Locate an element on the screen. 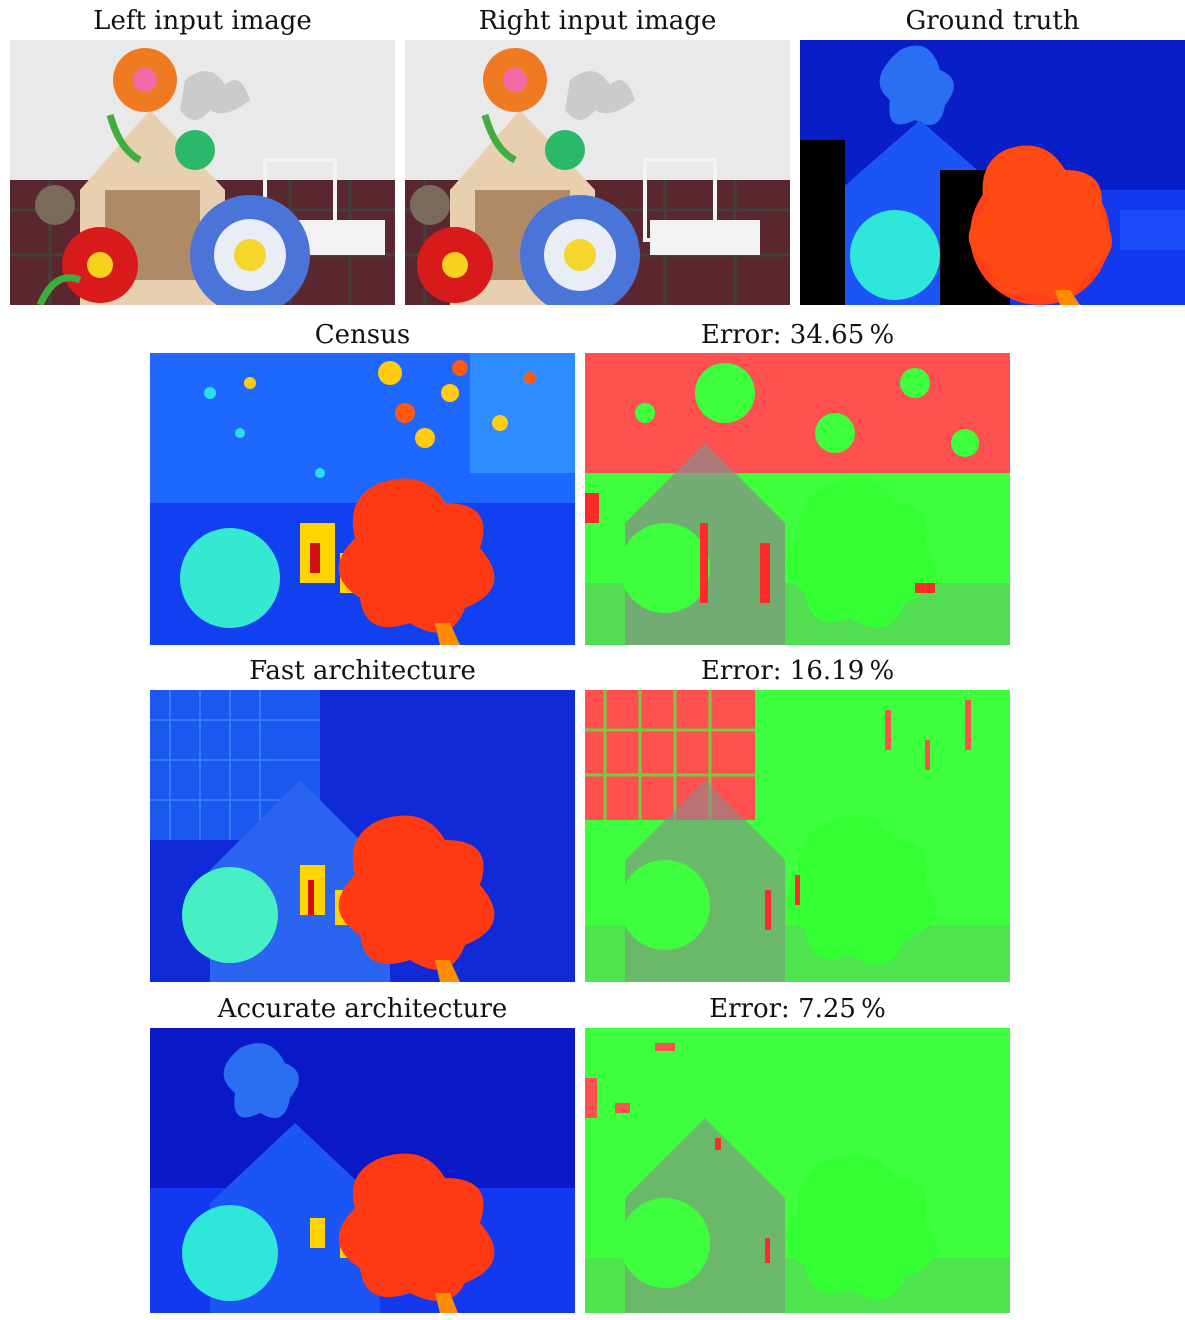  error-value: 34.65 is located at coordinates (827, 335).